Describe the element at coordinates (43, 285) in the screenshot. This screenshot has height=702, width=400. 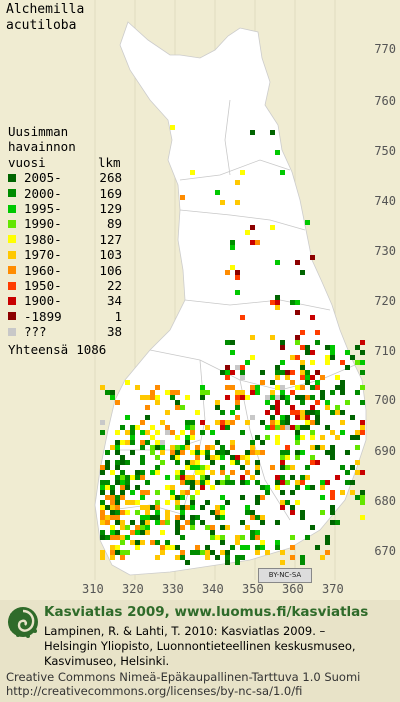
I see `legend-year-label: 1950-` at that location.